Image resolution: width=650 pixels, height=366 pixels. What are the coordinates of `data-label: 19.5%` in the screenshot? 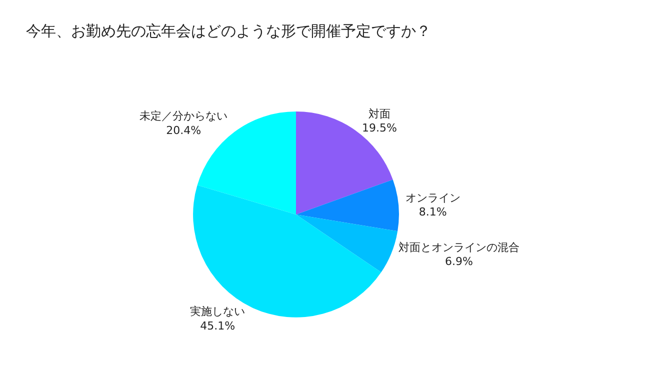 It's located at (379, 128).